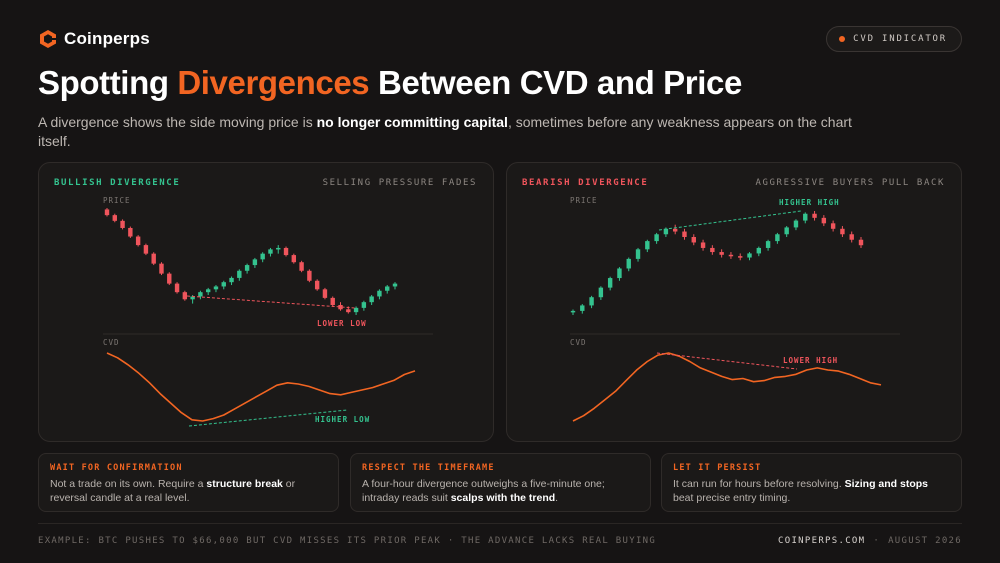 The height and width of the screenshot is (563, 1000). What do you see at coordinates (173, 491) in the screenshot?
I see `card-text: or reversal candle at a real level.` at bounding box center [173, 491].